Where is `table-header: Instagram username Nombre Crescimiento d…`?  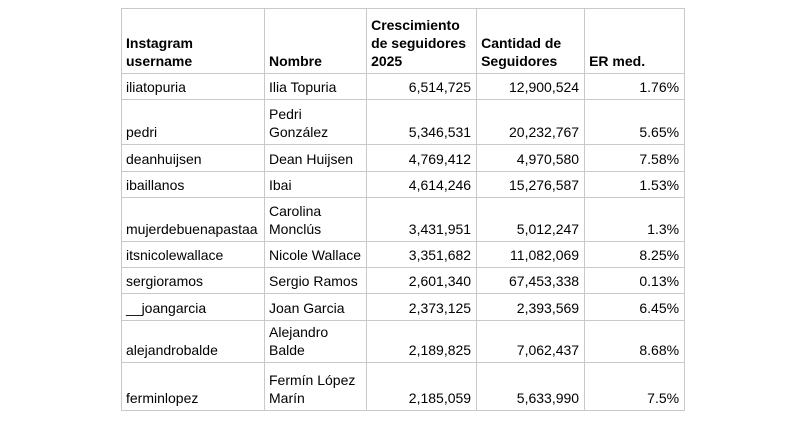
table-header: Instagram username Nombre Crescimiento d… is located at coordinates (403, 41).